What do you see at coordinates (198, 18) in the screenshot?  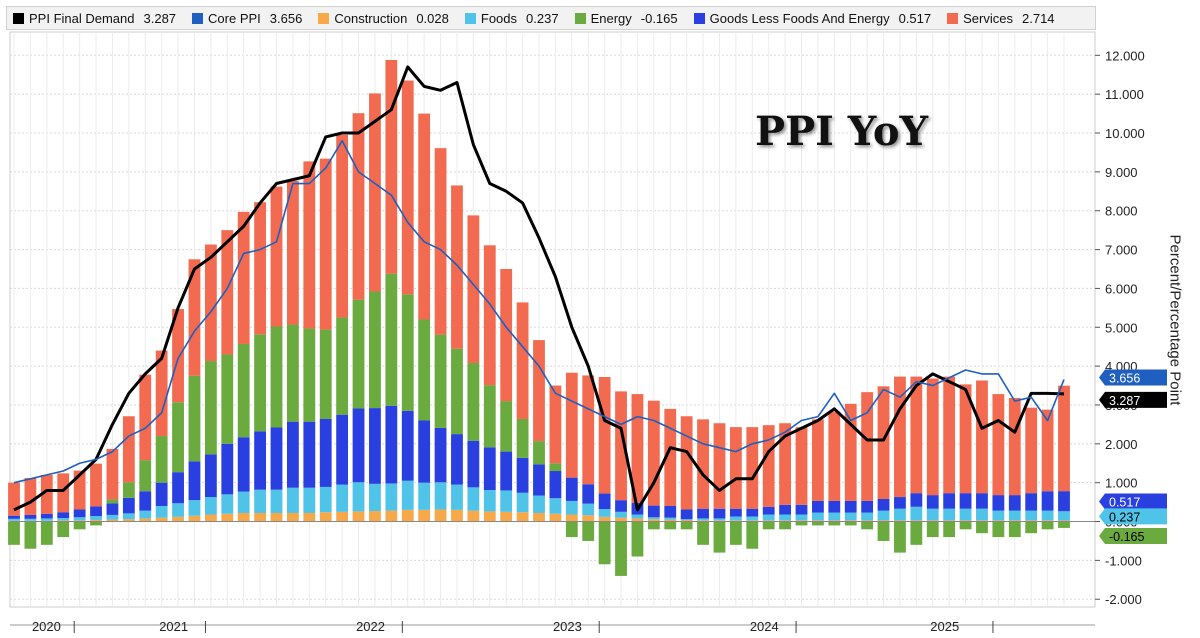 I see `legend-swatch` at bounding box center [198, 18].